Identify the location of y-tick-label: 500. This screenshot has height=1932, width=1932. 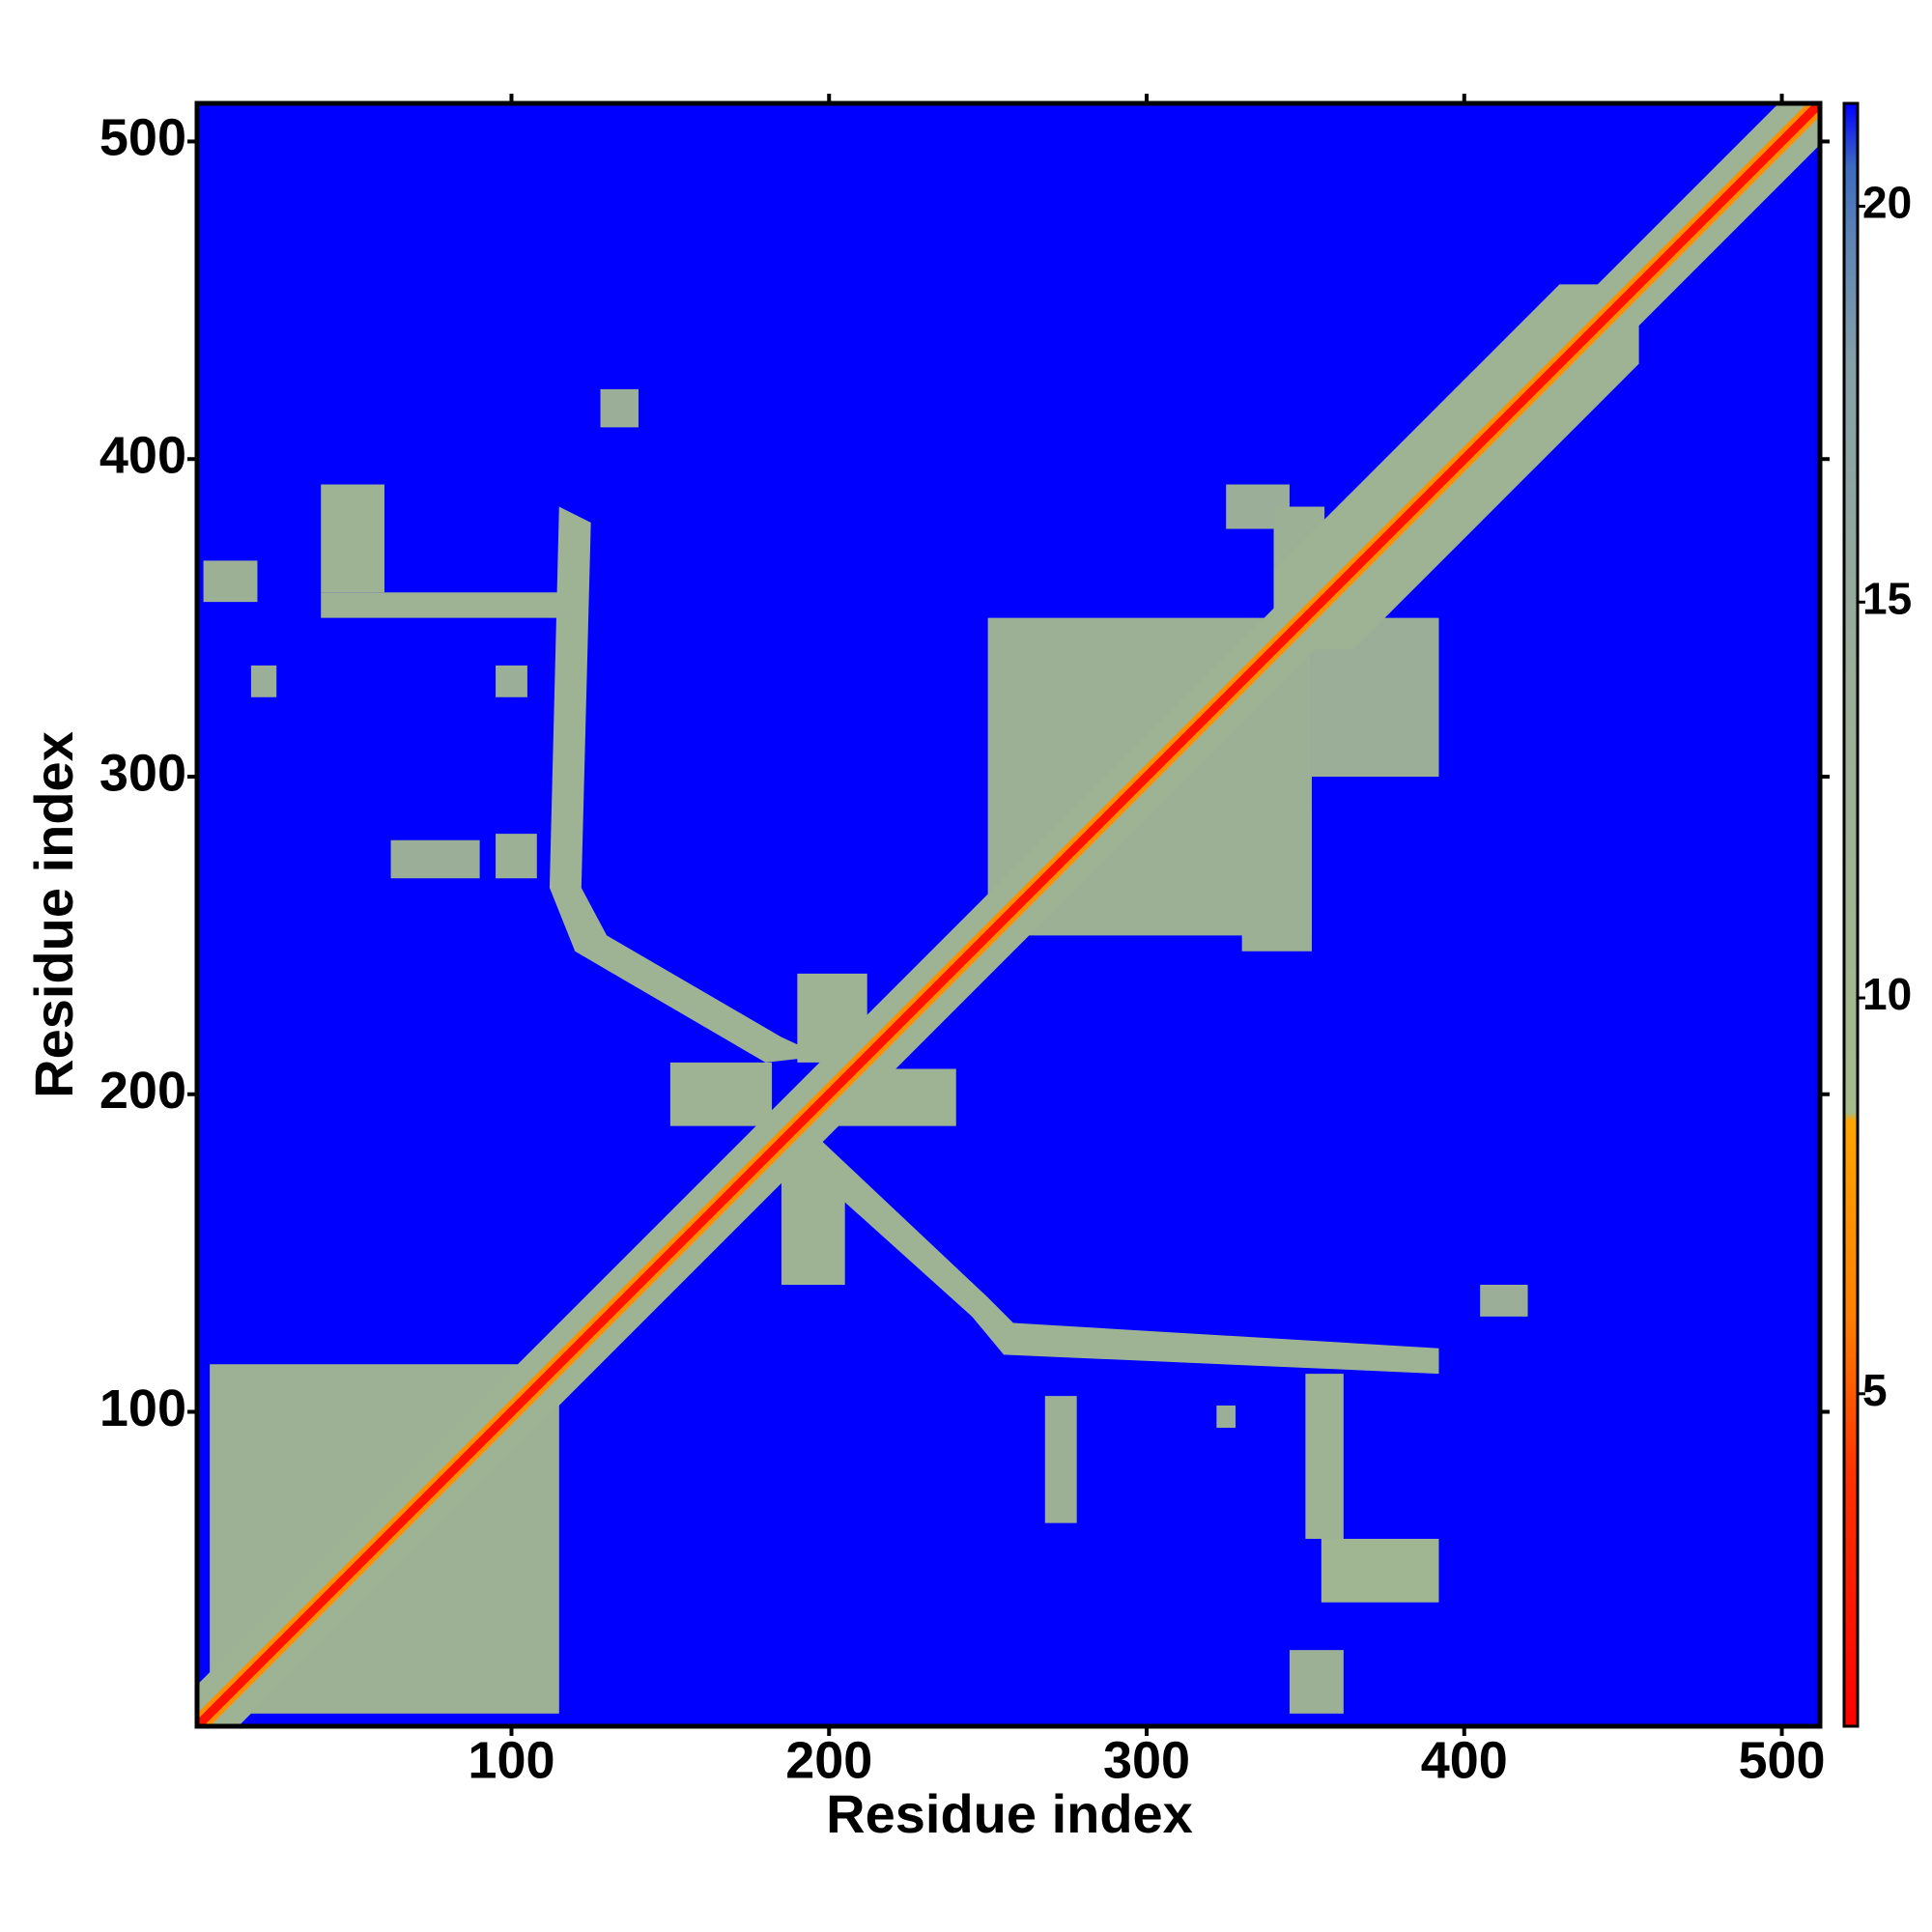
(142, 138).